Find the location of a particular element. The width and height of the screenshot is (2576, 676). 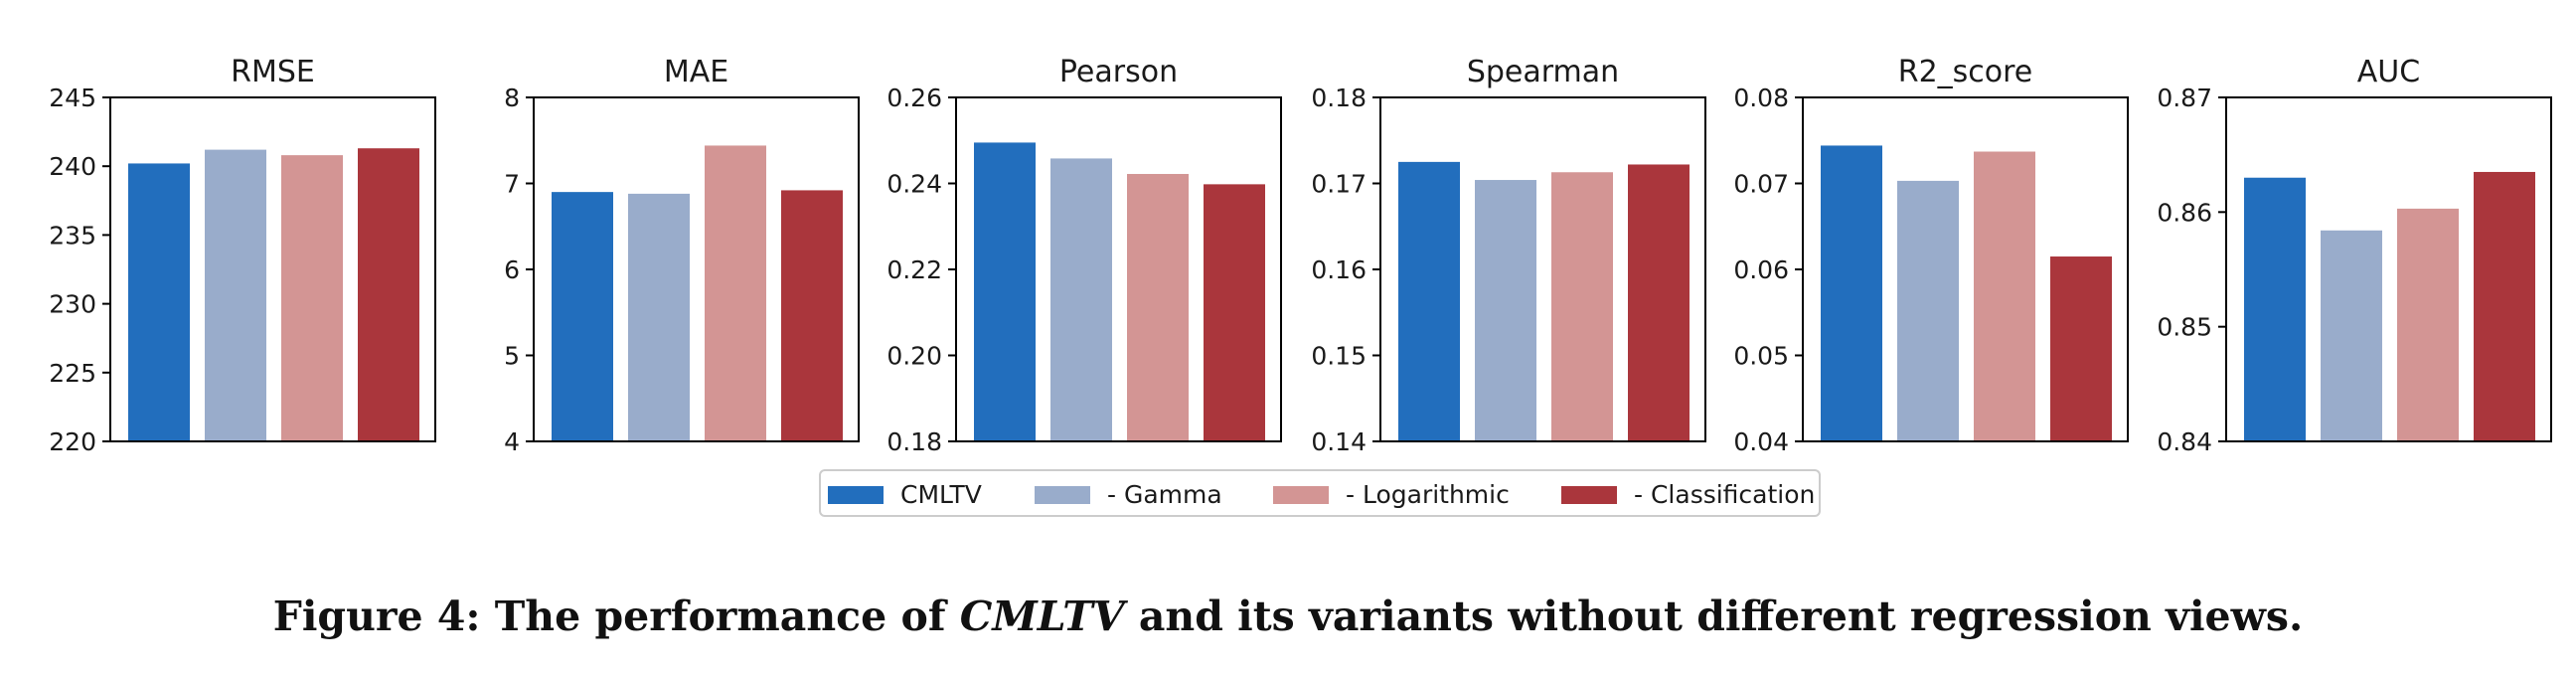

legend-label-1: CMLTV is located at coordinates (941, 495).